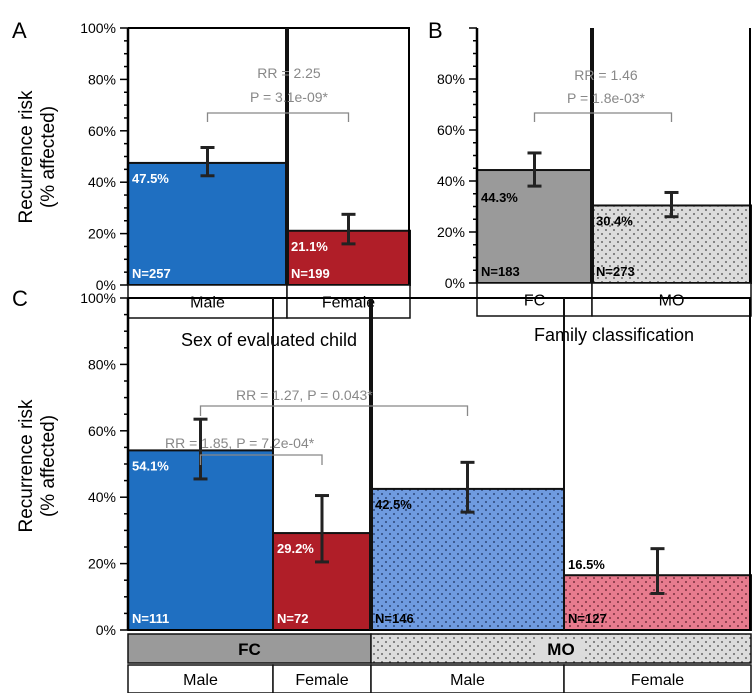  Describe the element at coordinates (393, 504) in the screenshot. I see `value-label: 42.5%` at that location.